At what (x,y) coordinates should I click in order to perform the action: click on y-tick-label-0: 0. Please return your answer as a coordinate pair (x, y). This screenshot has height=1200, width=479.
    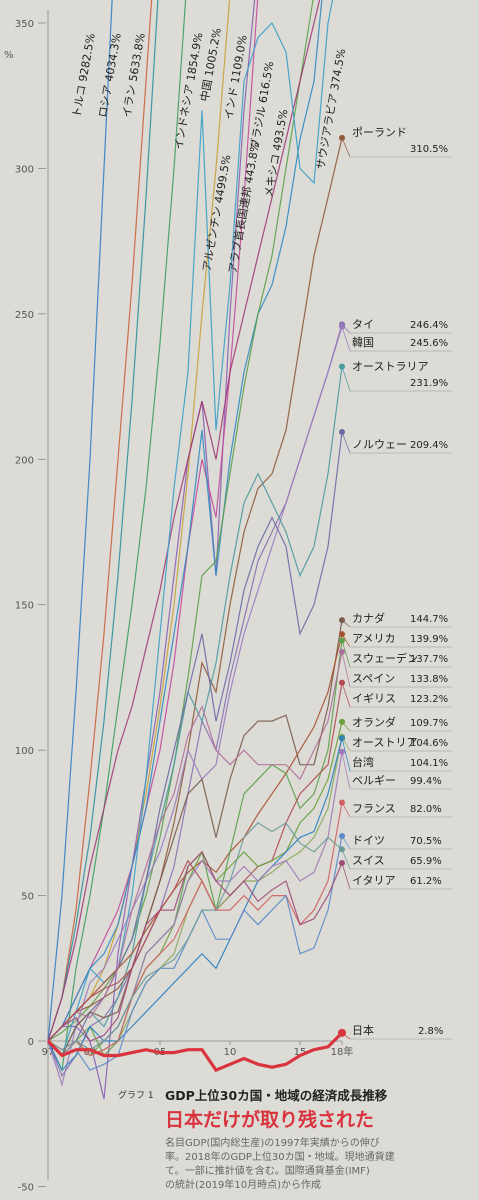
    Looking at the image, I should click on (31, 1042).